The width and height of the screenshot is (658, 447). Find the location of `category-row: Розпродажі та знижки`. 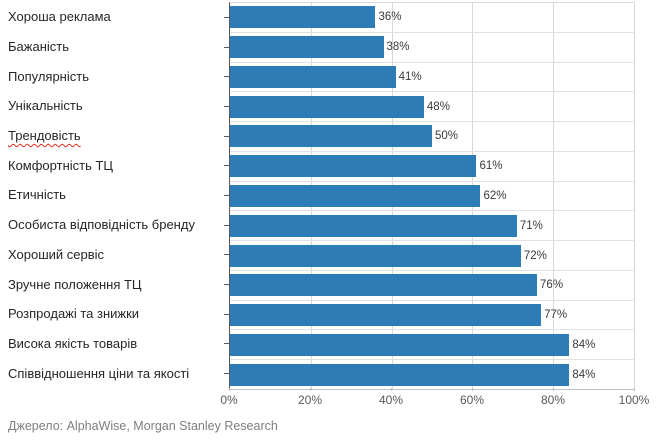

category-row: Розпродажі та знижки is located at coordinates (114, 314).